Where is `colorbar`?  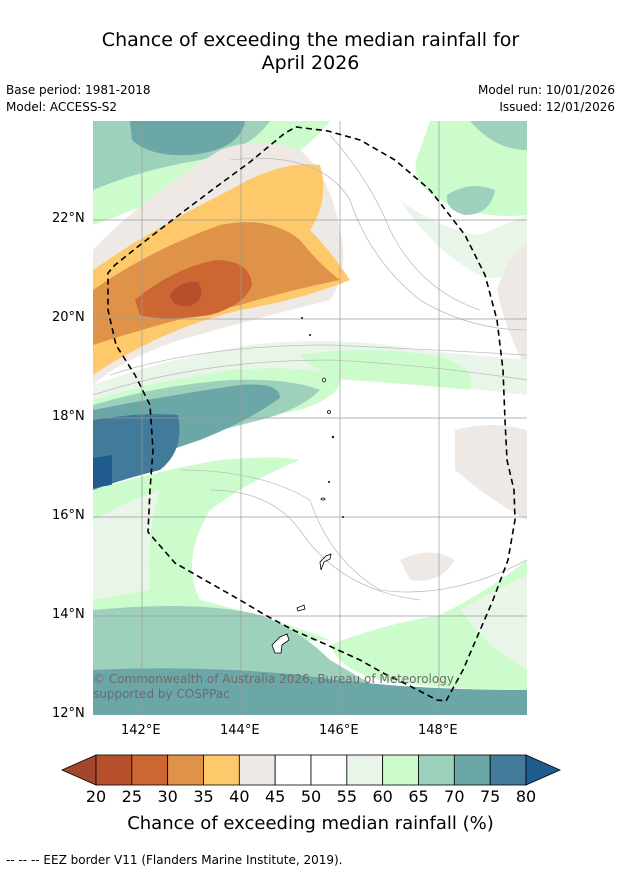 colorbar is located at coordinates (311, 770).